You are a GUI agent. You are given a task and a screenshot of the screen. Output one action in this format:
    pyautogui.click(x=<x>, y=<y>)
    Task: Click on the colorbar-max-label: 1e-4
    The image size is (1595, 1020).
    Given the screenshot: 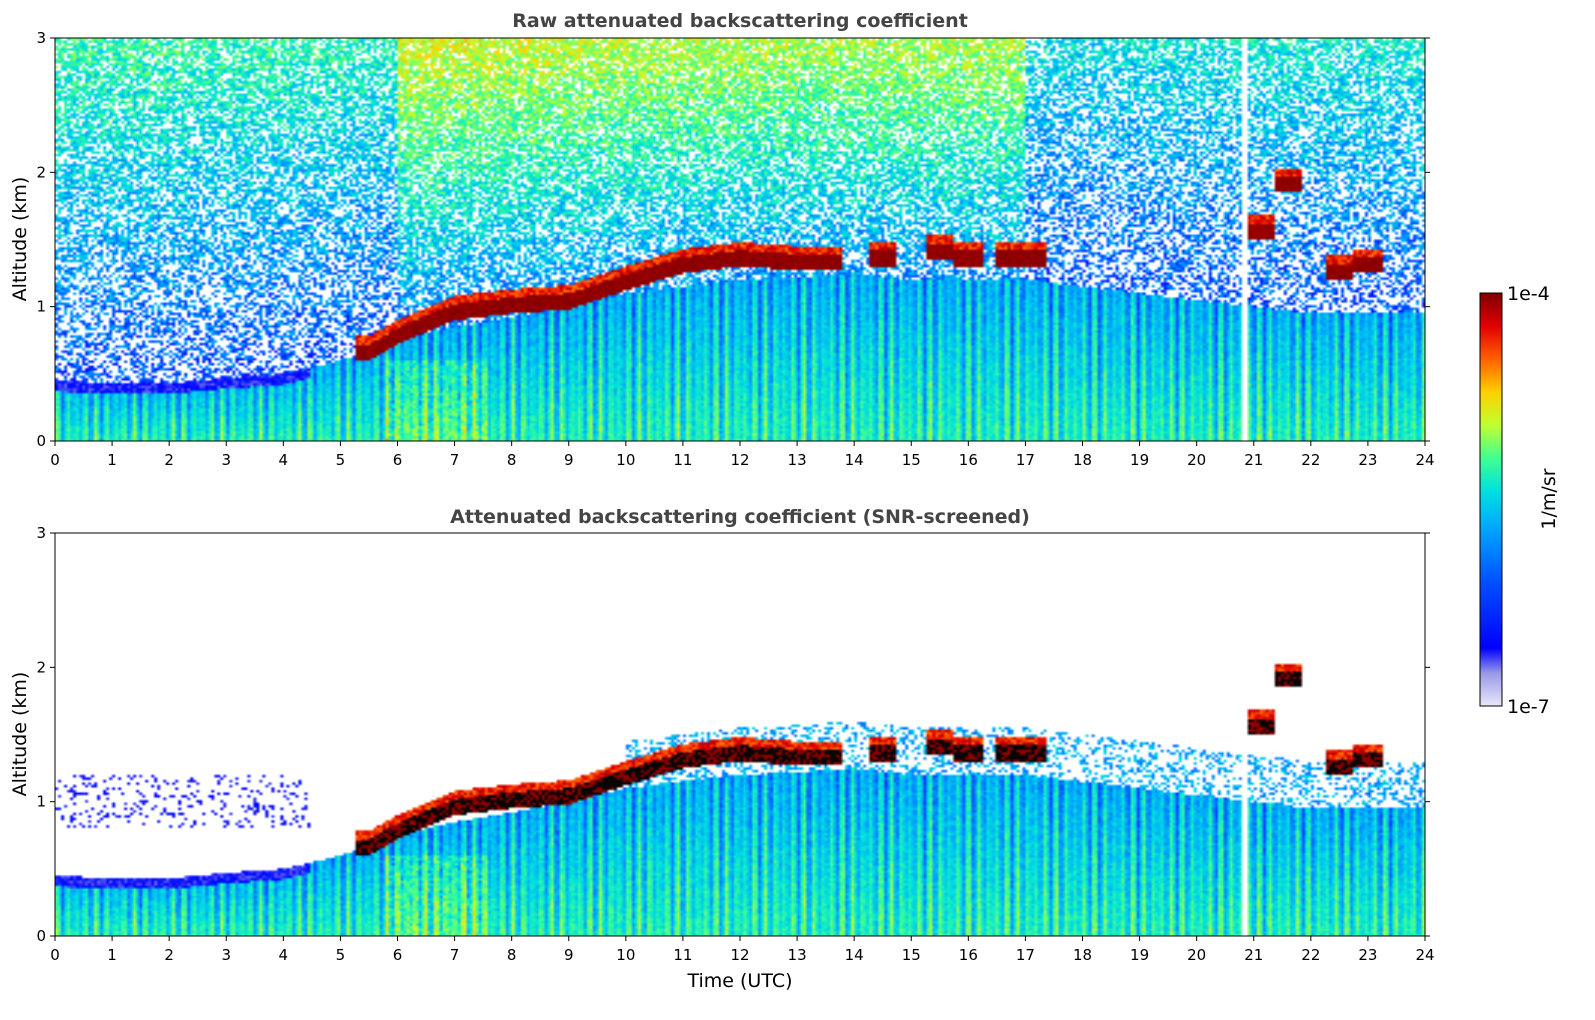 What is the action you would take?
    pyautogui.click(x=1528, y=294)
    